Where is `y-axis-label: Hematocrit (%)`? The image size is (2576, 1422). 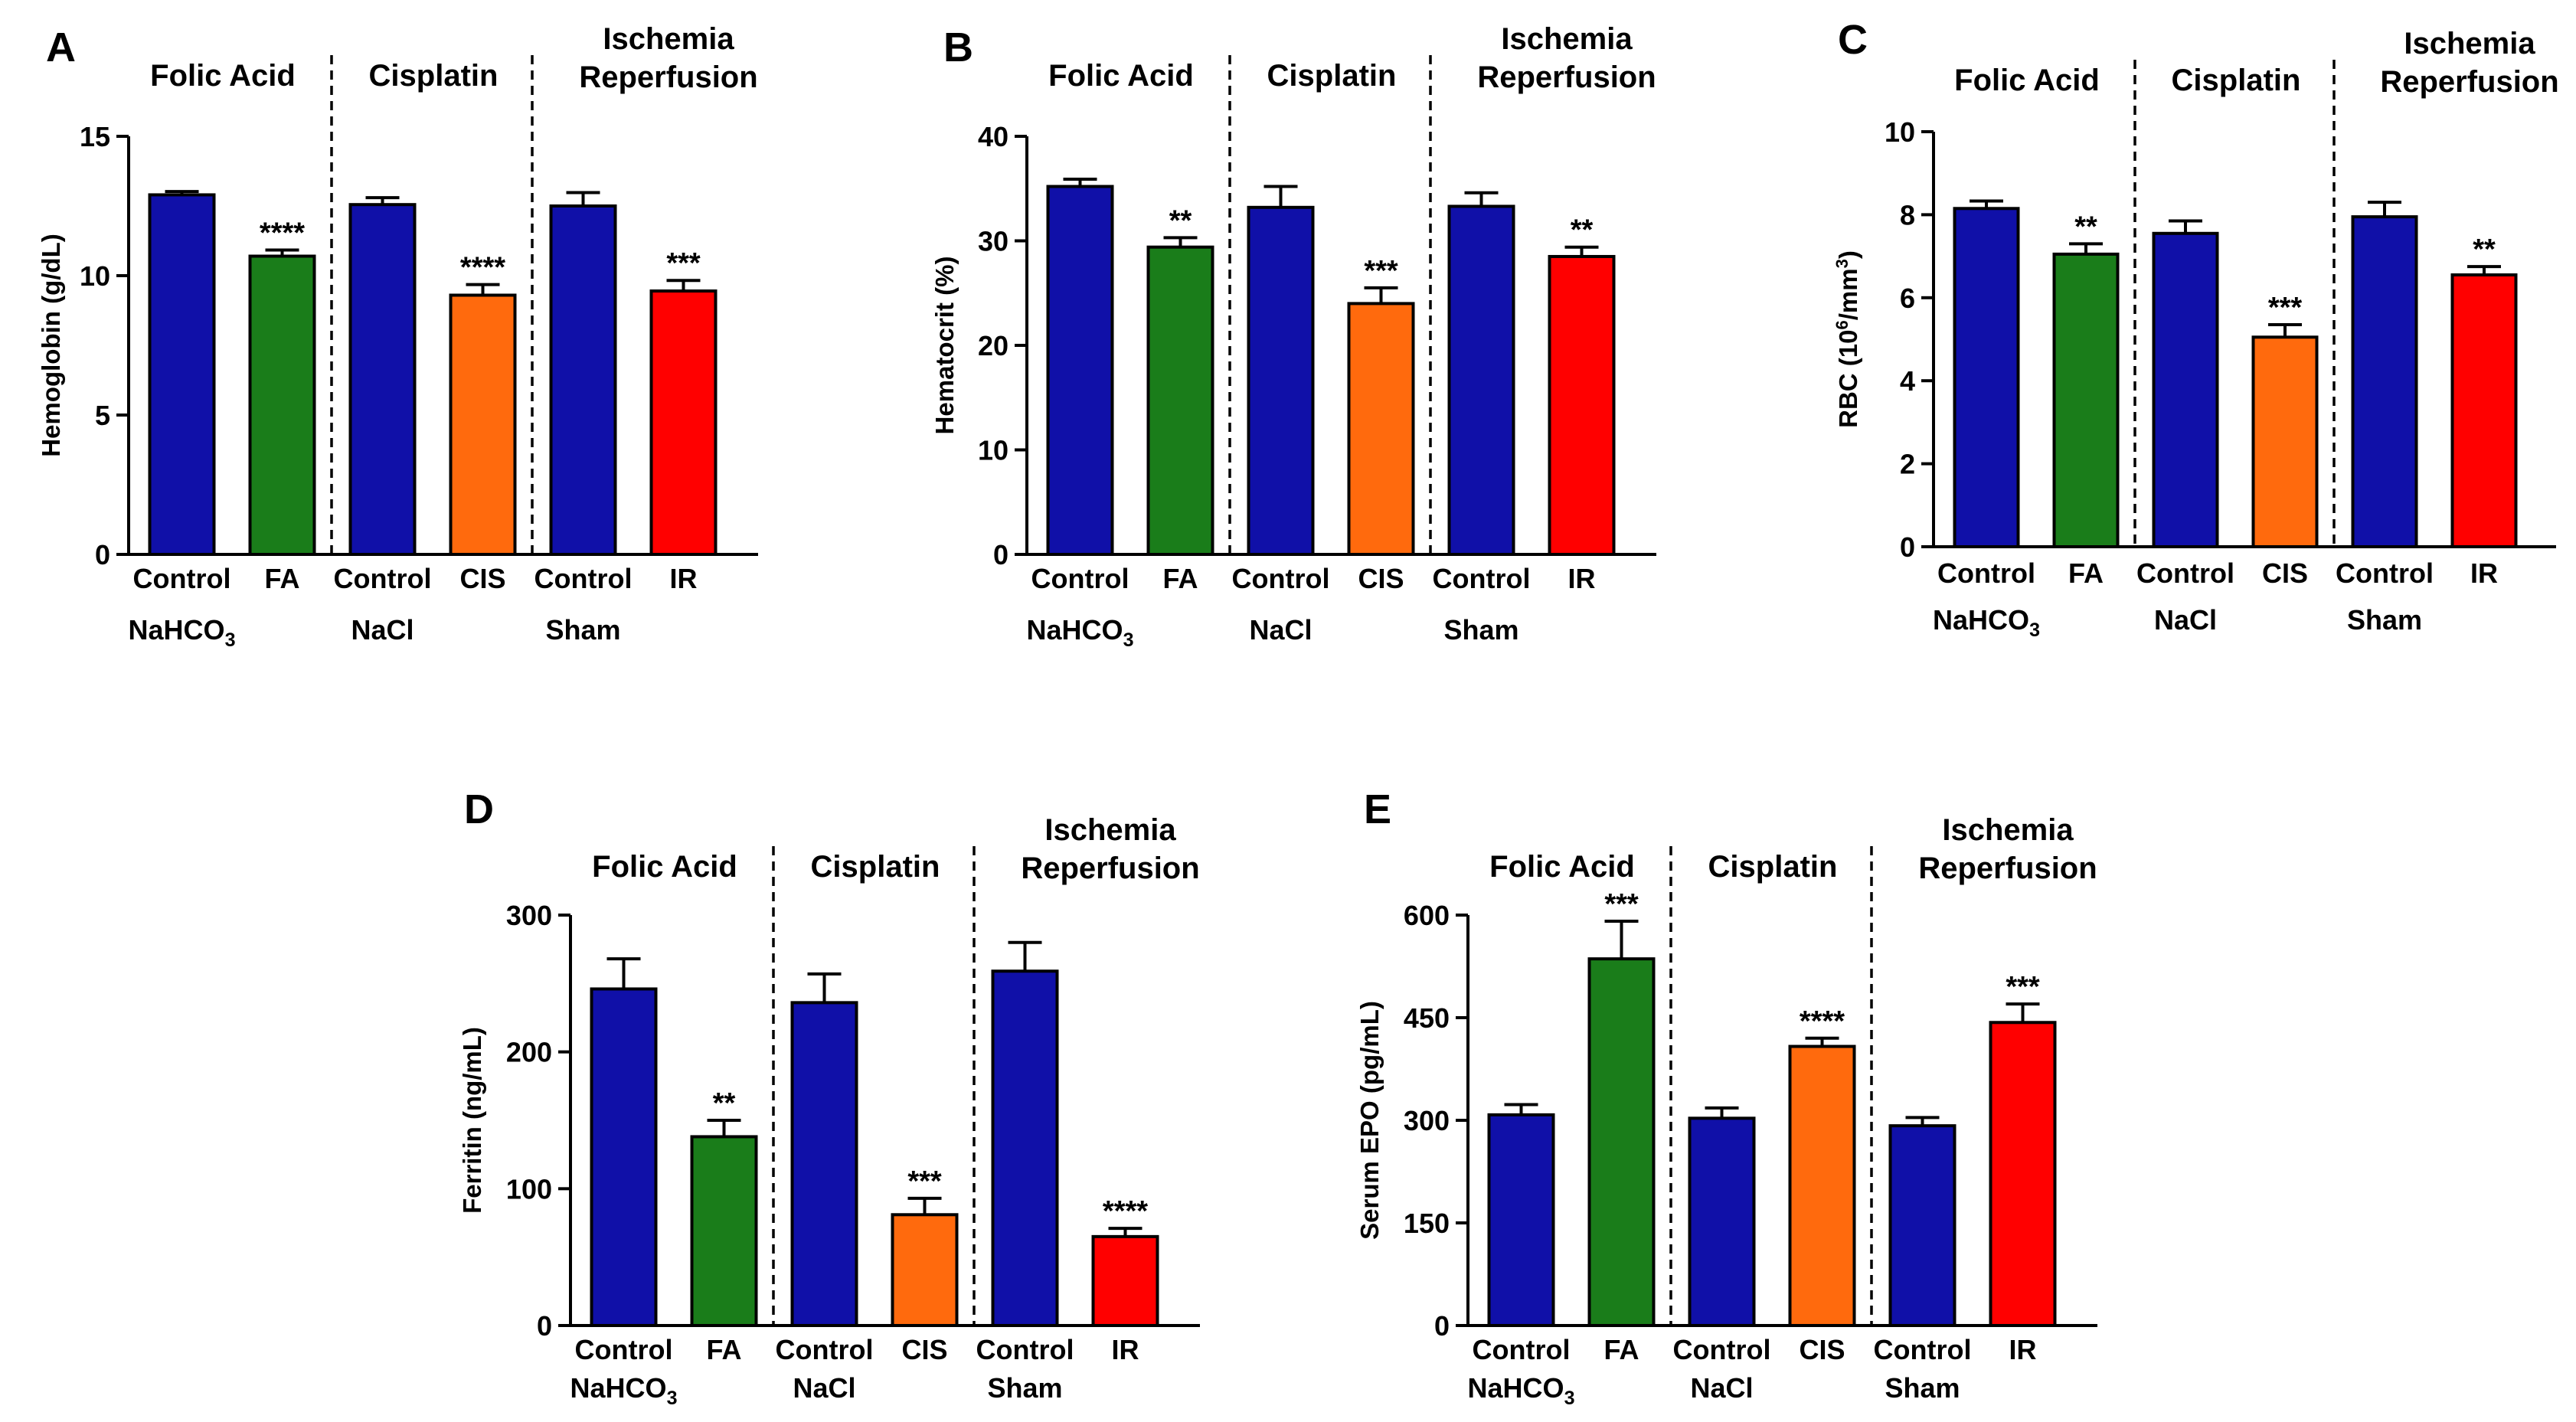 y-axis-label: Hematocrit (%) is located at coordinates (944, 346).